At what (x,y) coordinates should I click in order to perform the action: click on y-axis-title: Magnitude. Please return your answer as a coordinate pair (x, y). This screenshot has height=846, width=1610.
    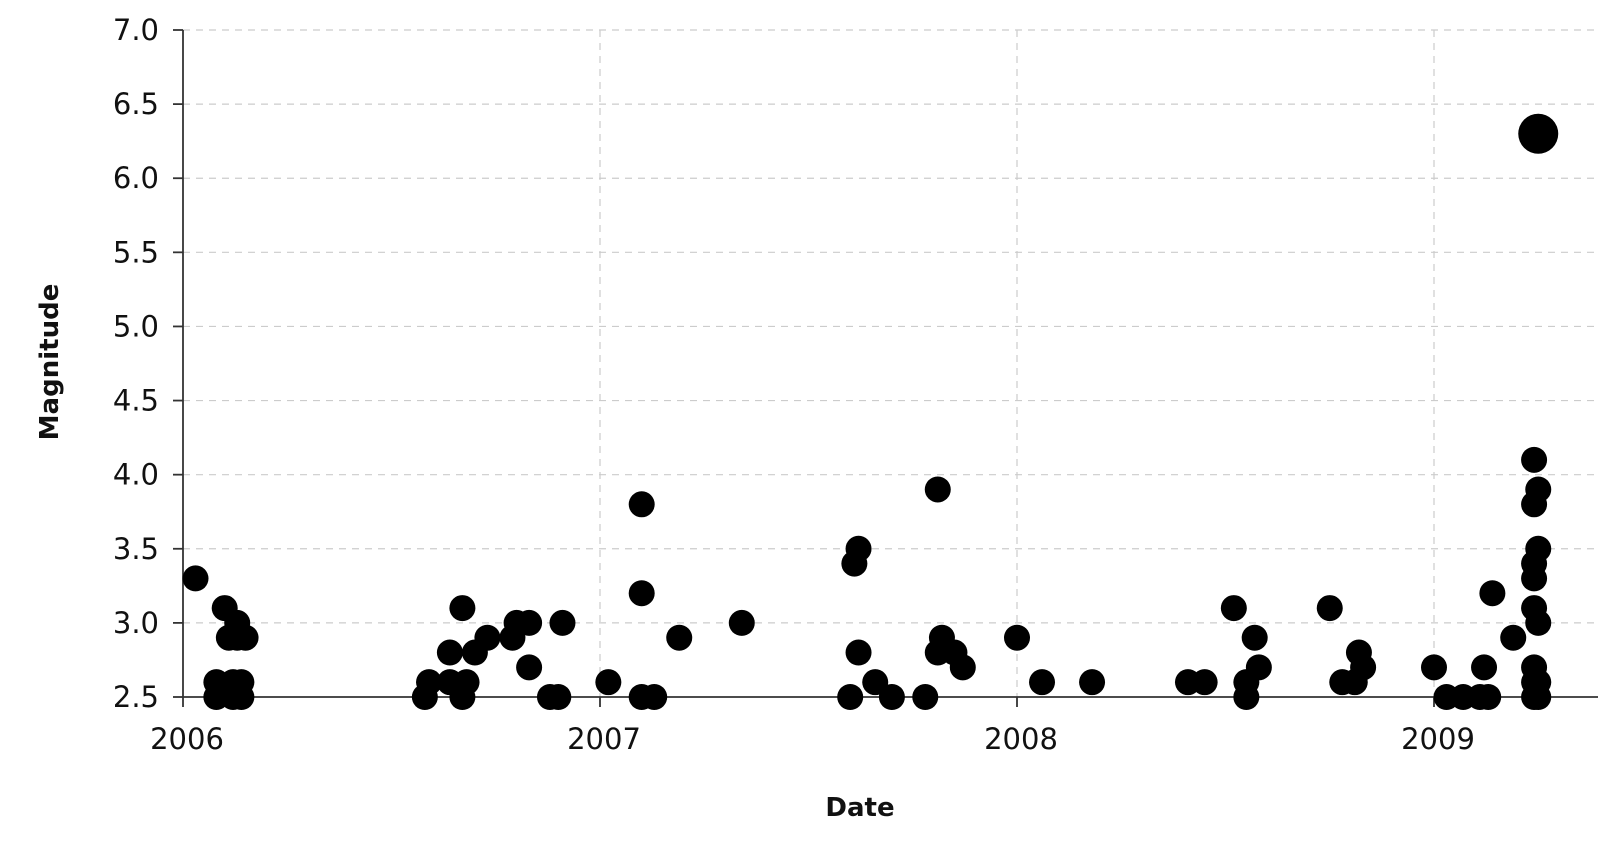
    Looking at the image, I should click on (50, 362).